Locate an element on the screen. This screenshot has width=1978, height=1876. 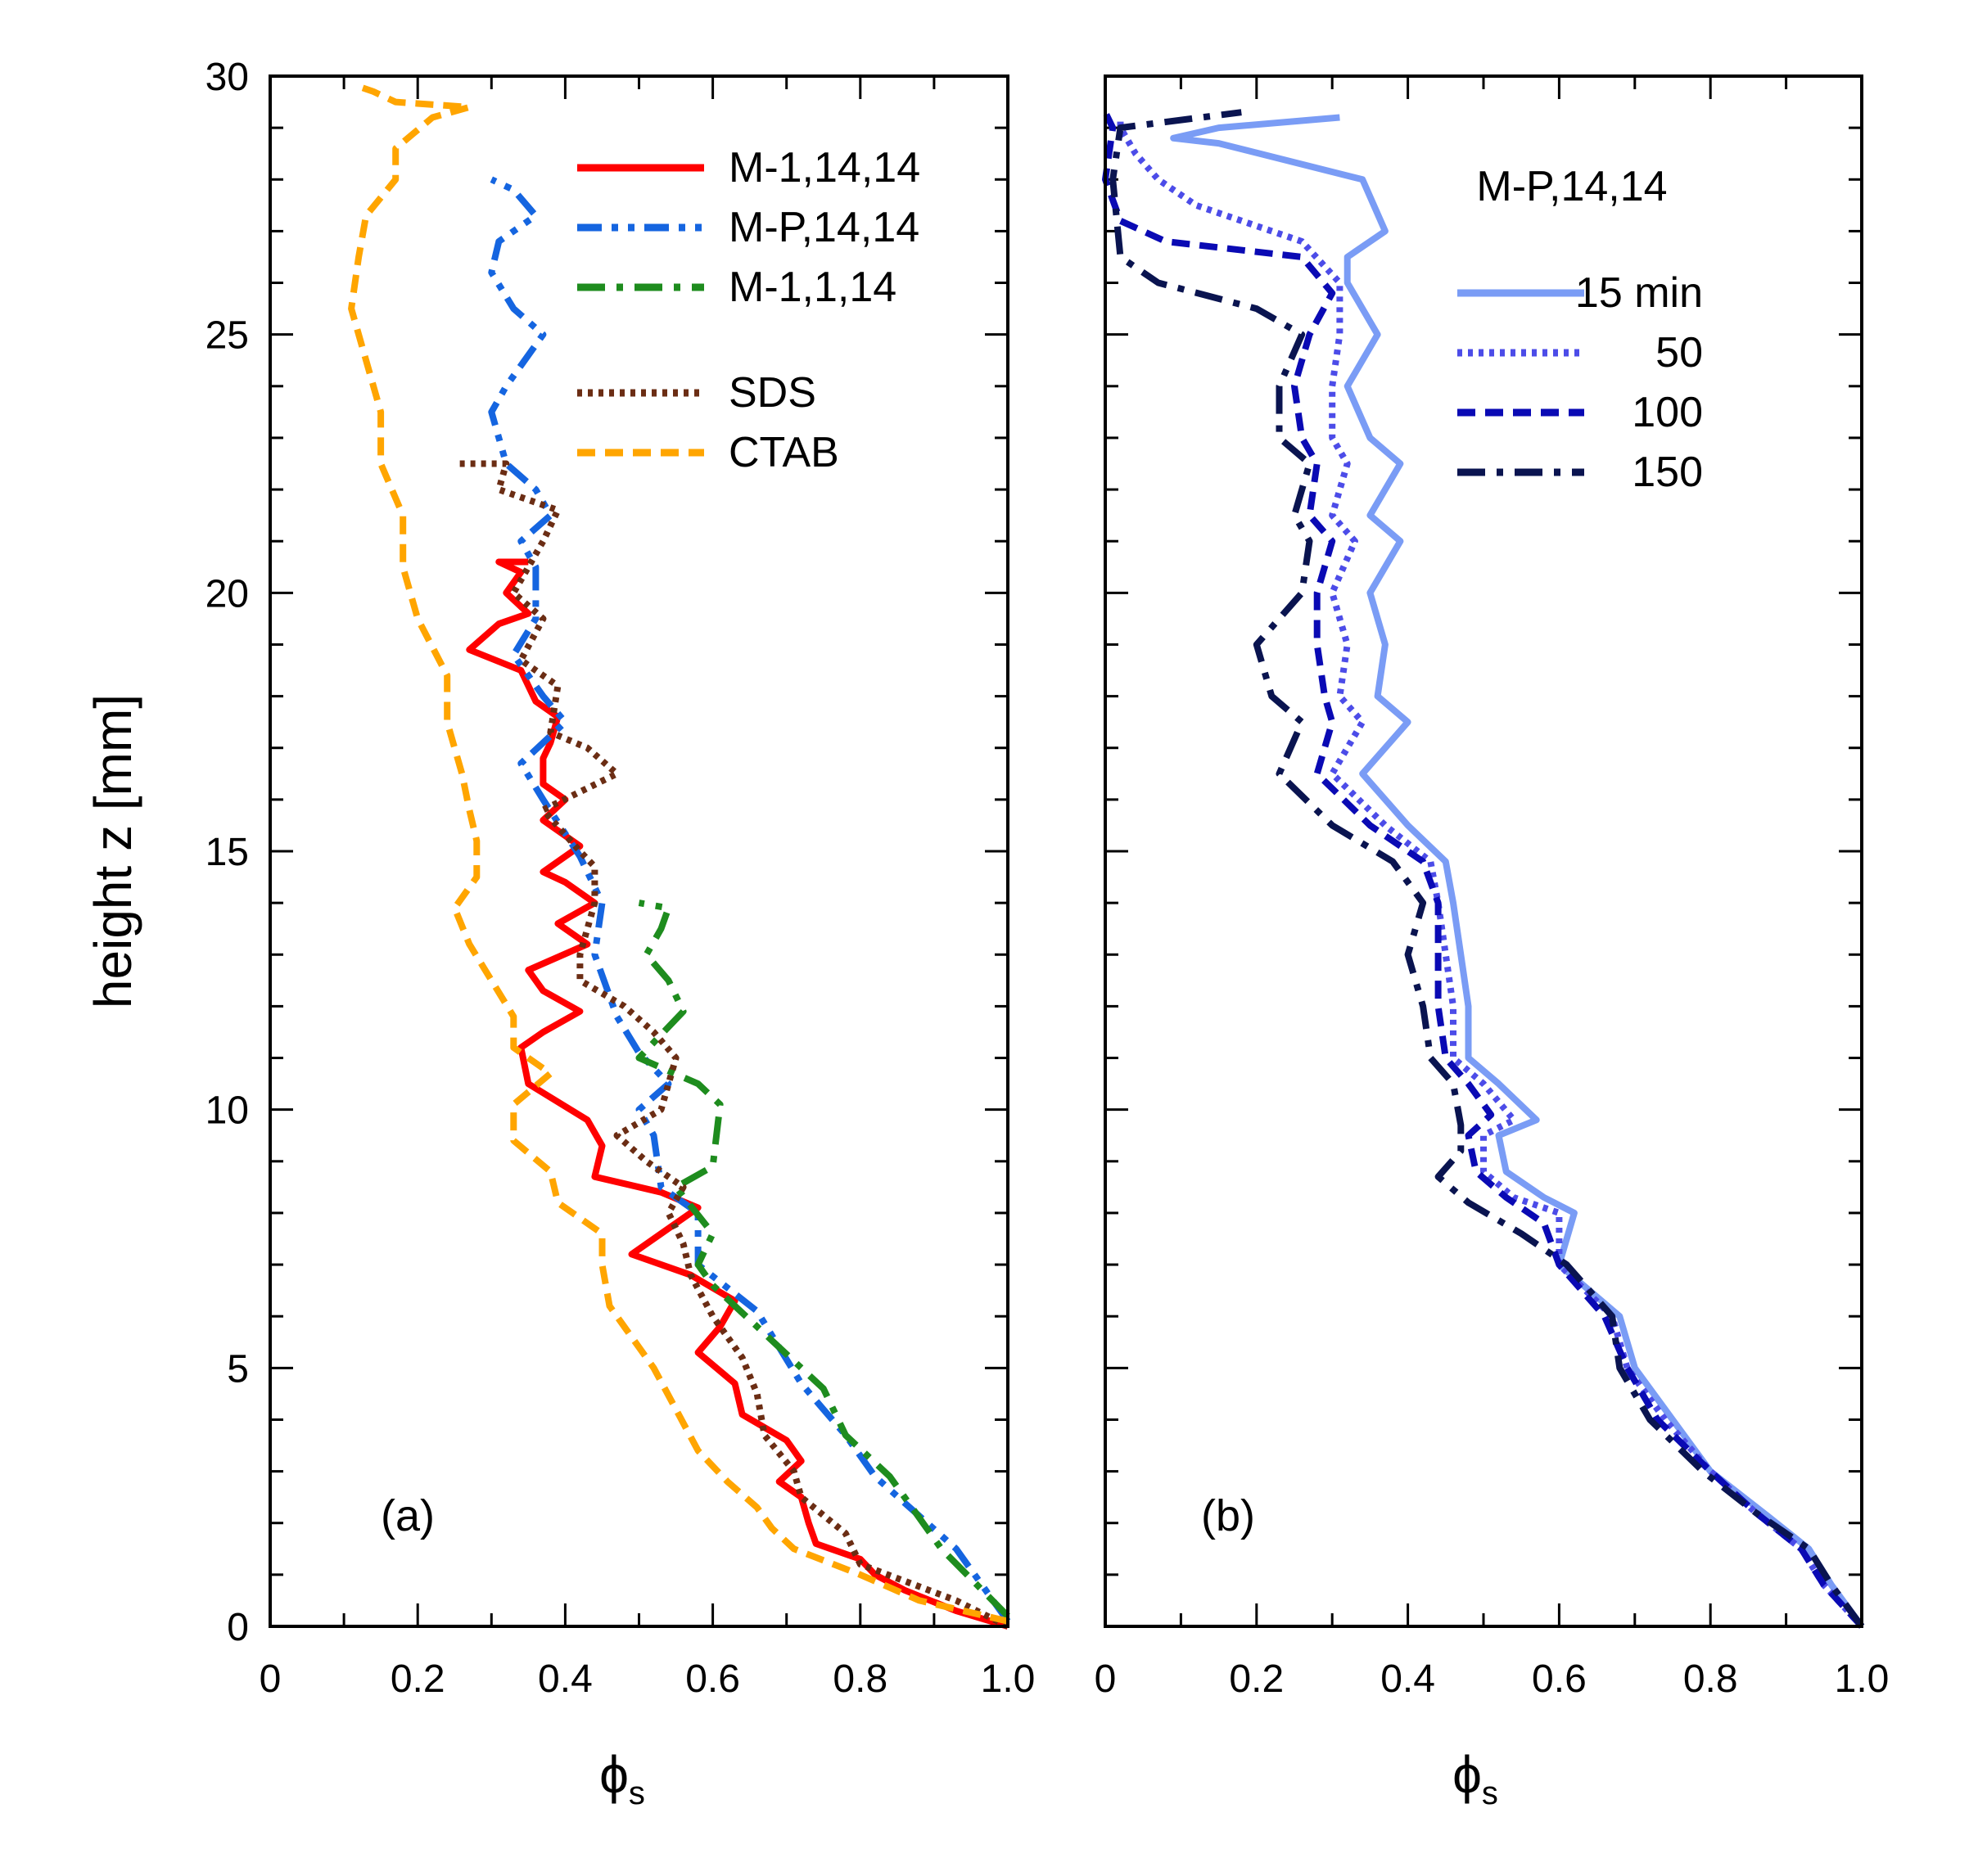
legend-label: CTAB is located at coordinates (784, 452).